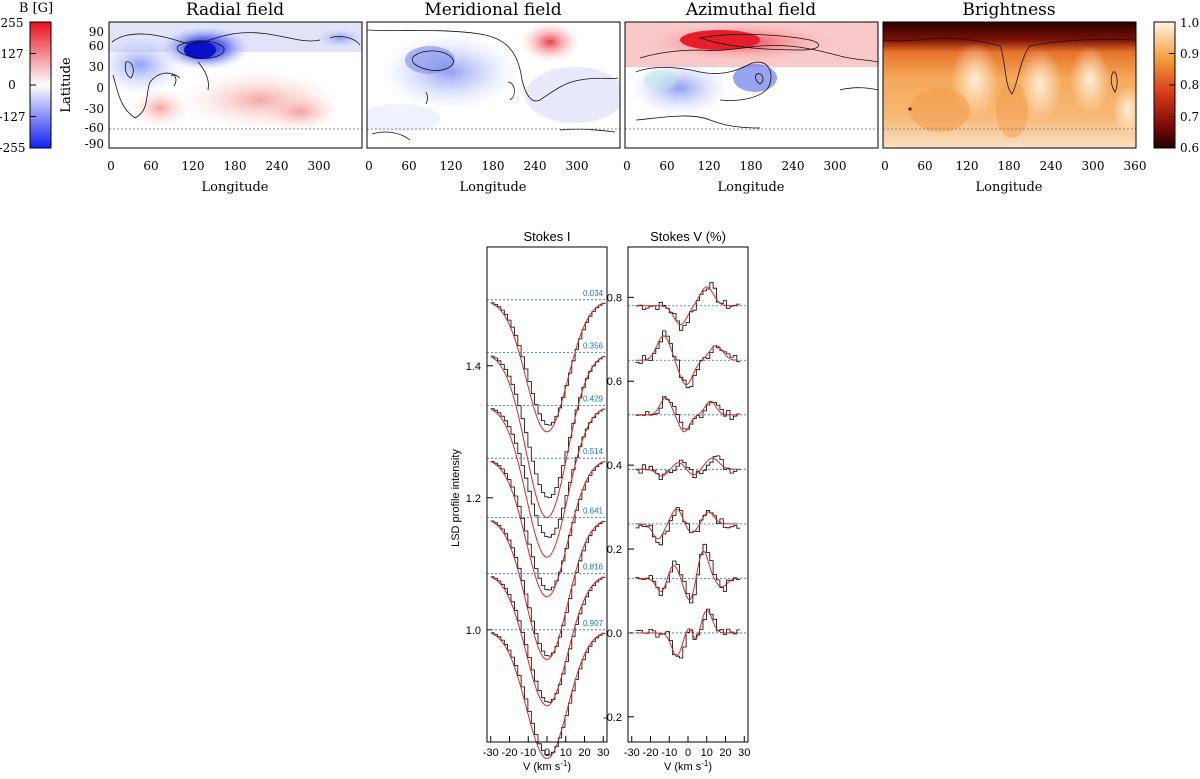 The image size is (1200, 779). Describe the element at coordinates (1189, 117) in the screenshot. I see `colorbar-brightness-tick: 0.7` at that location.